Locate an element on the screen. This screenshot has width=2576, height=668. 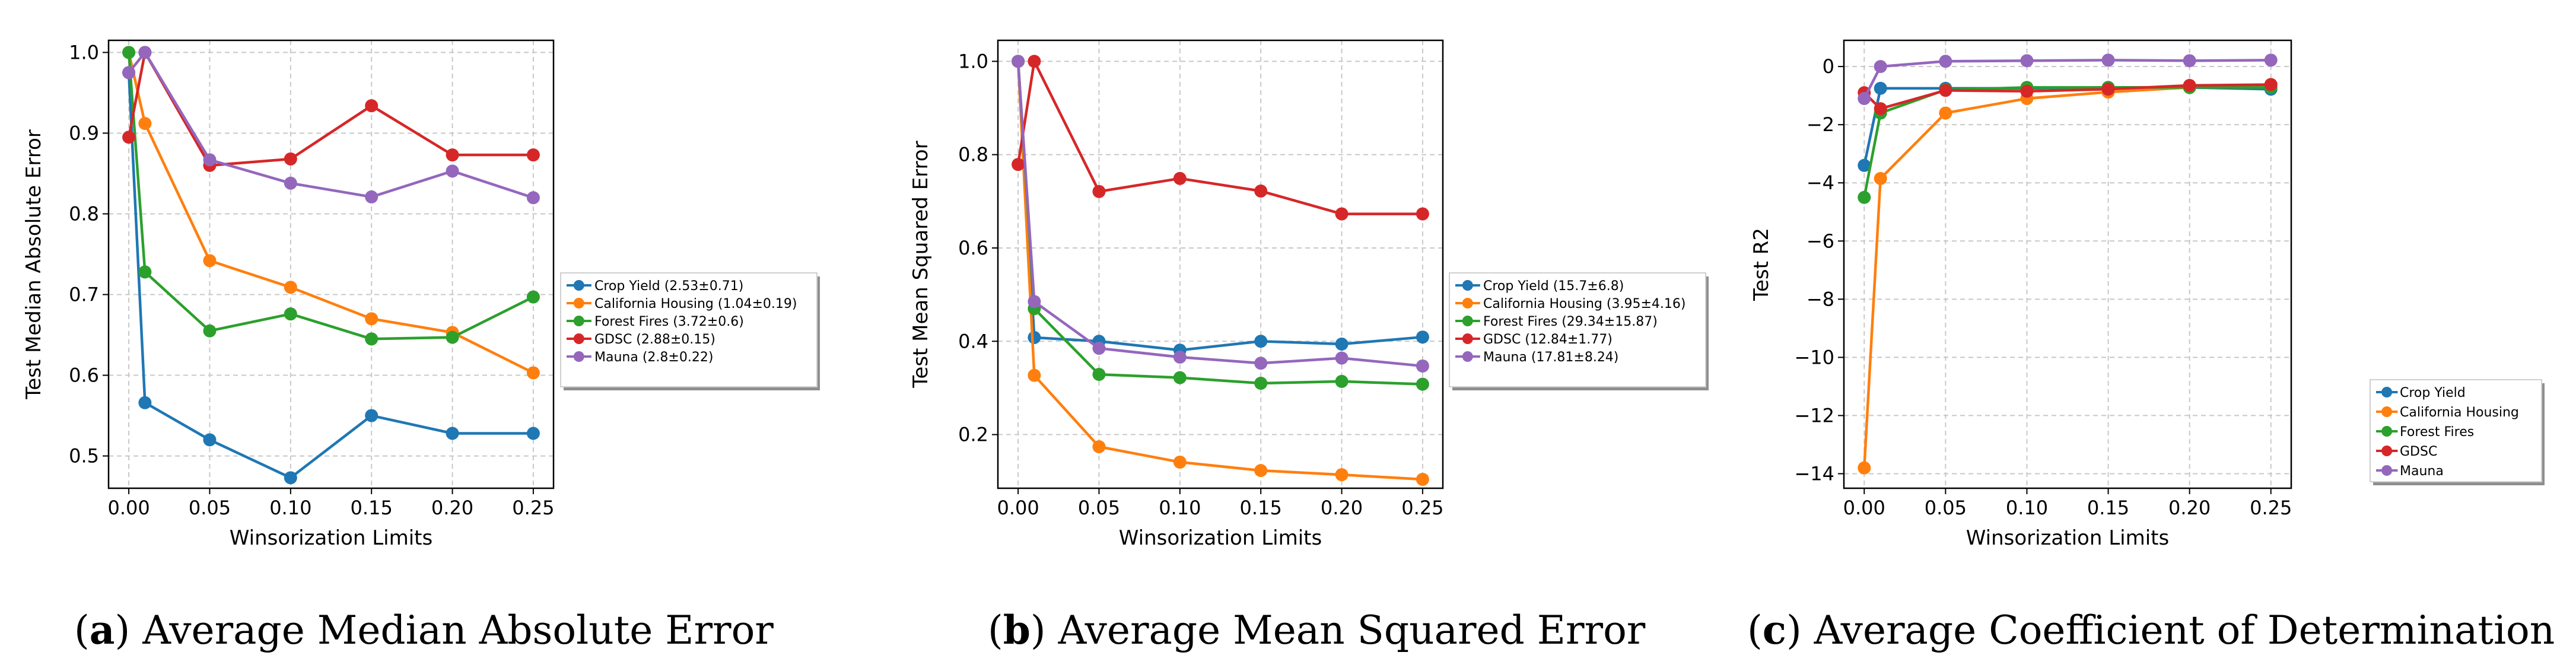
panel-b-xtick-label: 0.20 is located at coordinates (1342, 508).